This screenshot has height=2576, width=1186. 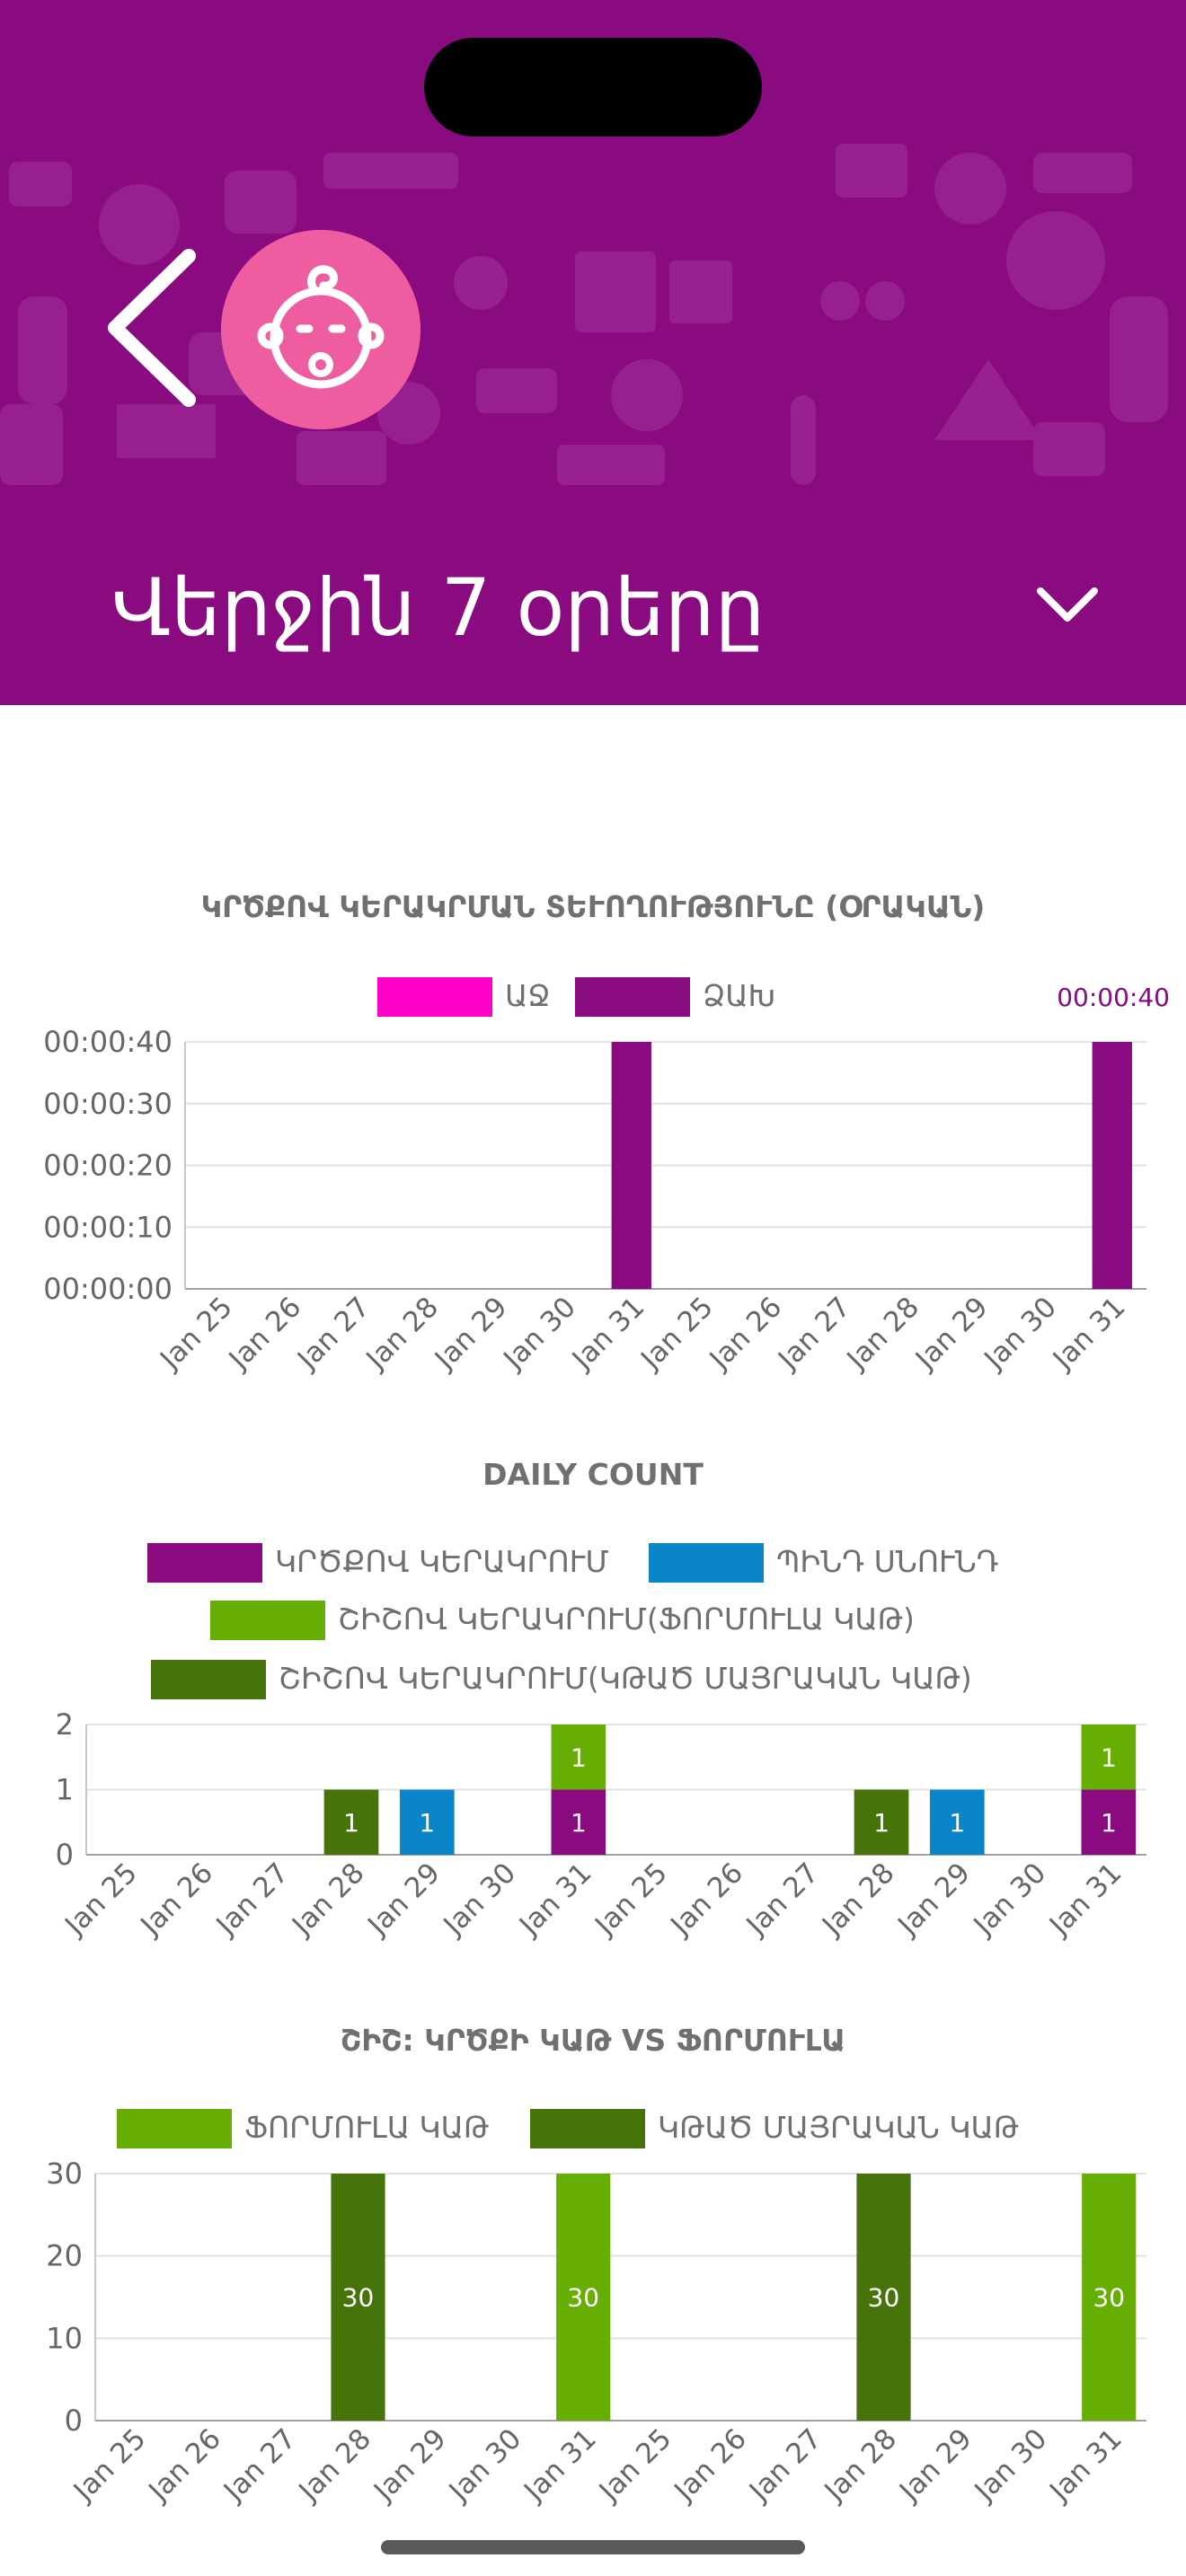 What do you see at coordinates (1067, 604) in the screenshot?
I see `chevron-down-icon` at bounding box center [1067, 604].